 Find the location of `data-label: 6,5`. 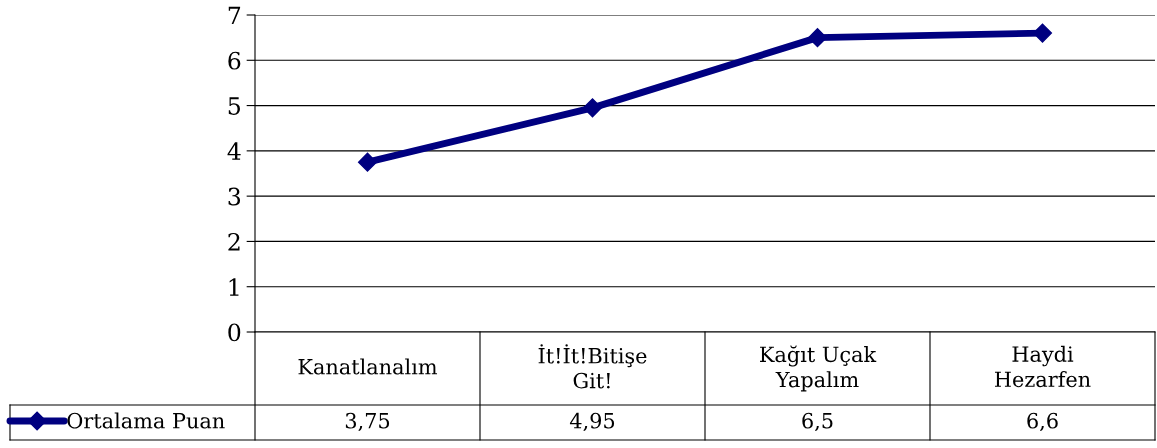

data-label: 6,5 is located at coordinates (817, 422).